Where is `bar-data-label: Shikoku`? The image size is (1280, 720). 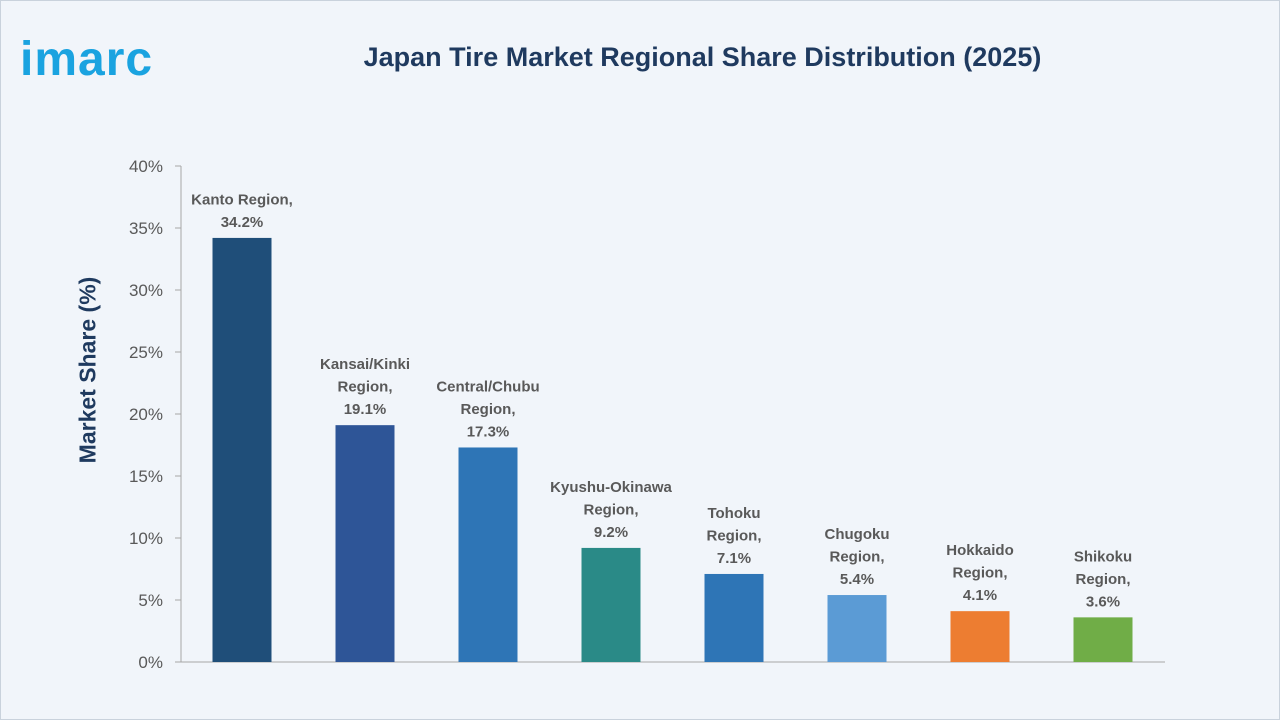 bar-data-label: Shikoku is located at coordinates (1103, 556).